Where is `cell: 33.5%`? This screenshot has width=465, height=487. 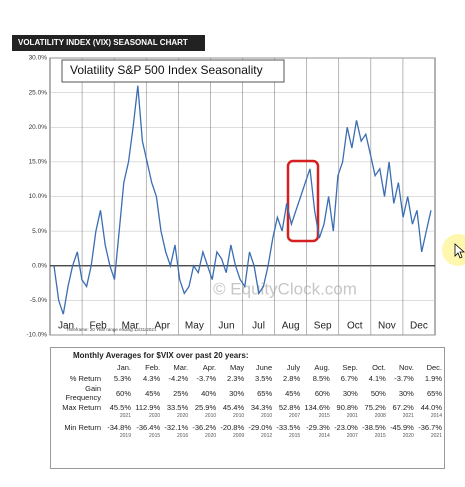 cell: 33.5% is located at coordinates (177, 407).